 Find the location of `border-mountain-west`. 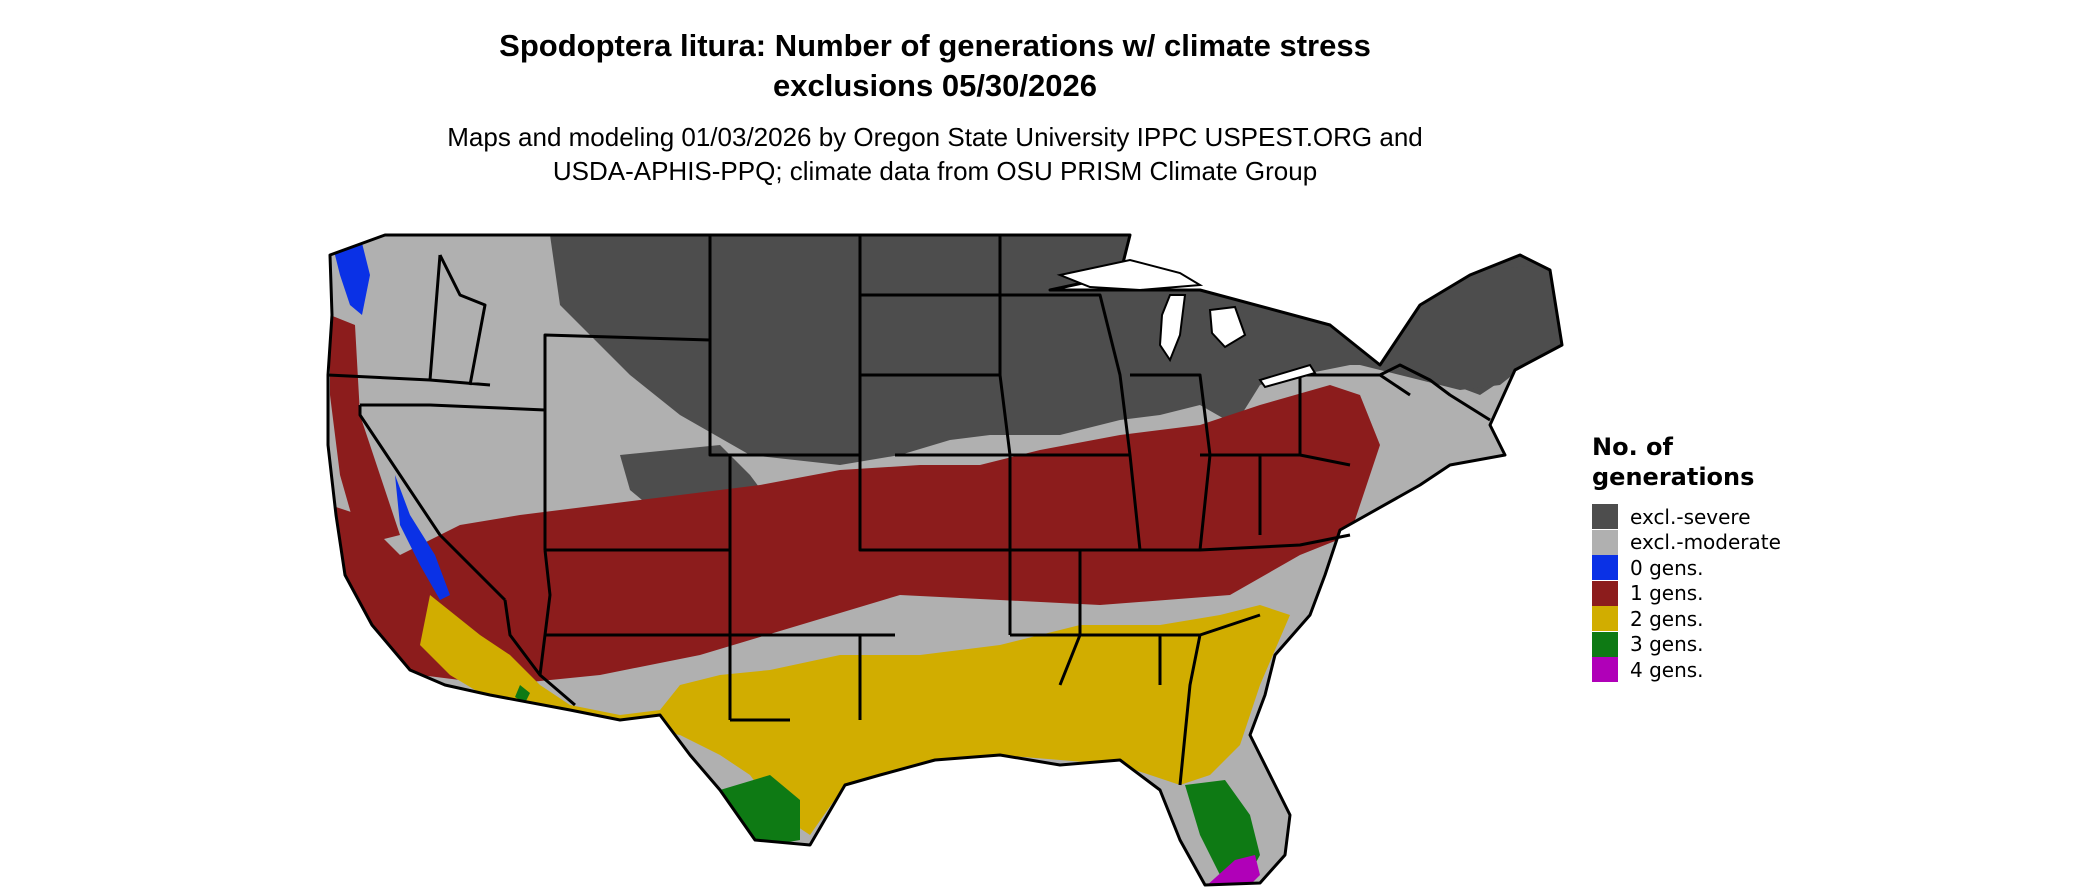

border-mountain-west is located at coordinates (630, 477).